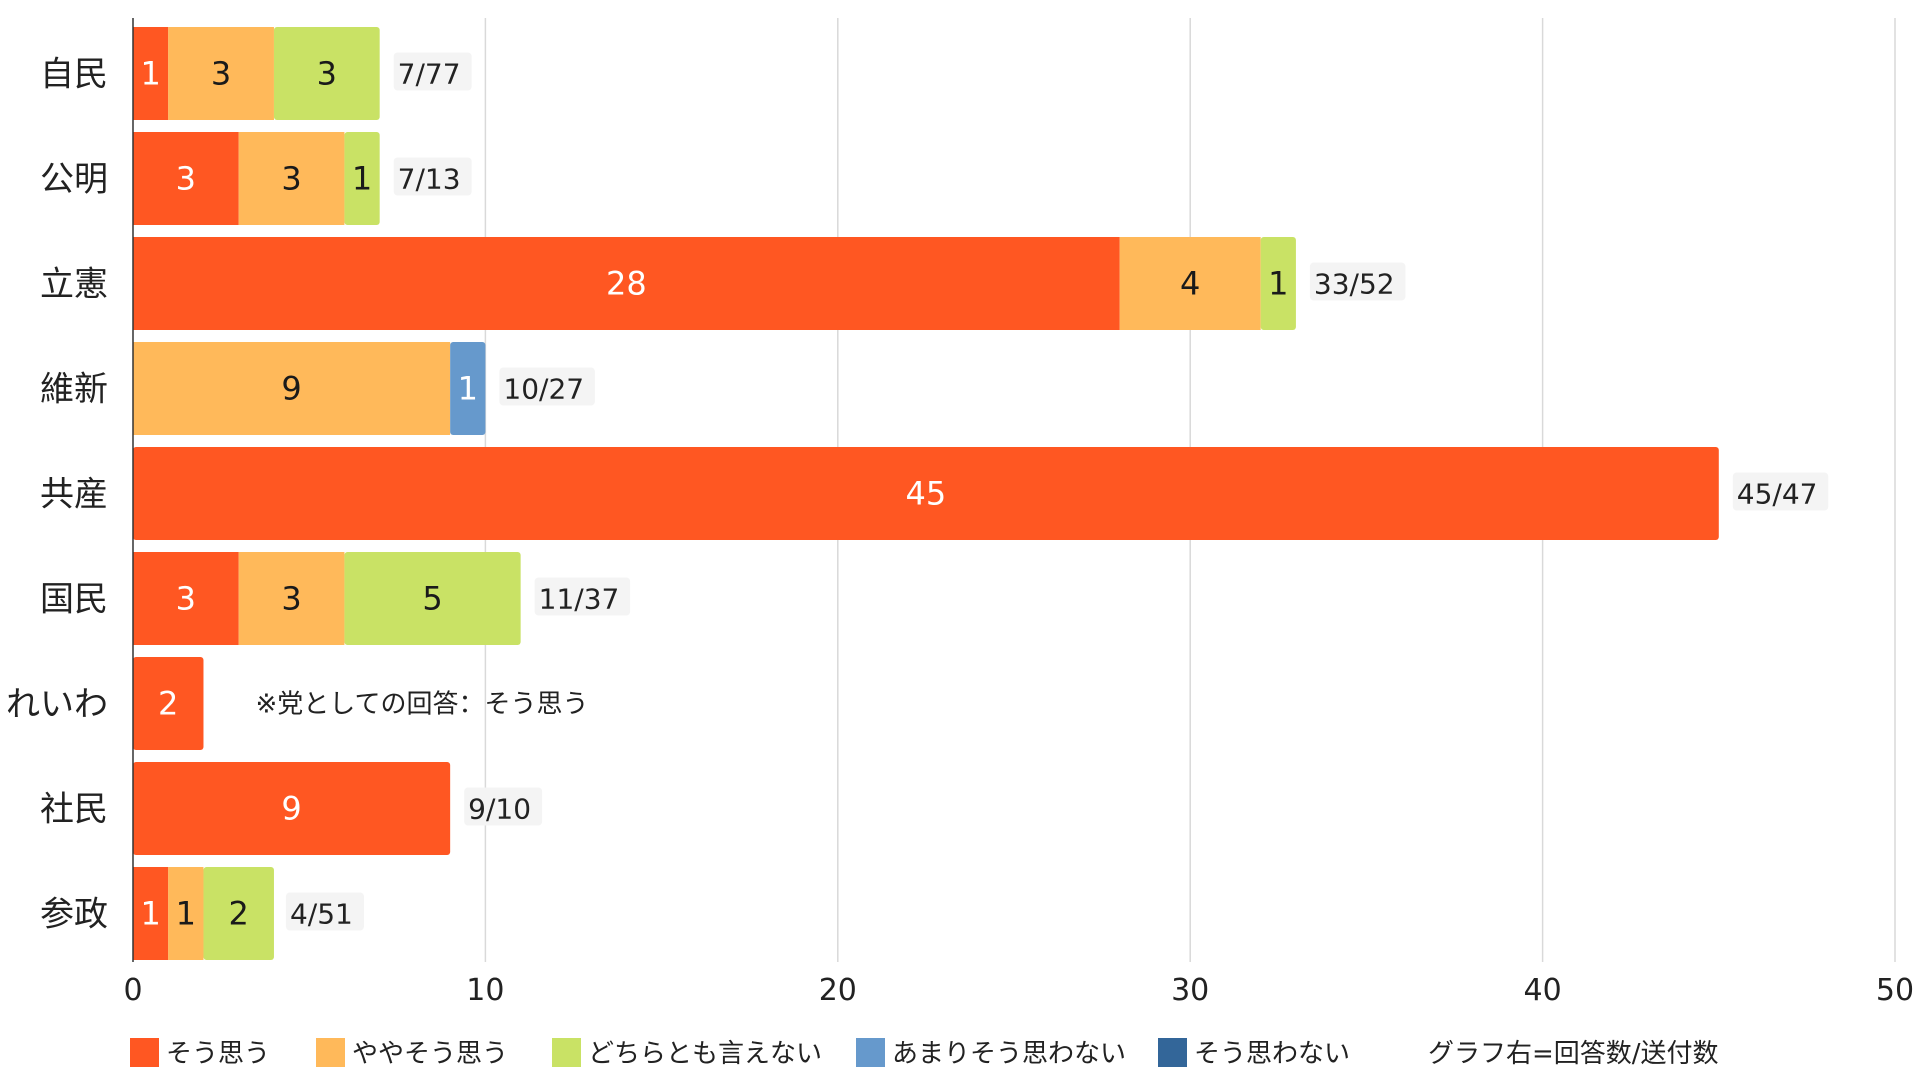 The image size is (1920, 1084). I want to click on segment-value-label: 5, so click(432, 599).